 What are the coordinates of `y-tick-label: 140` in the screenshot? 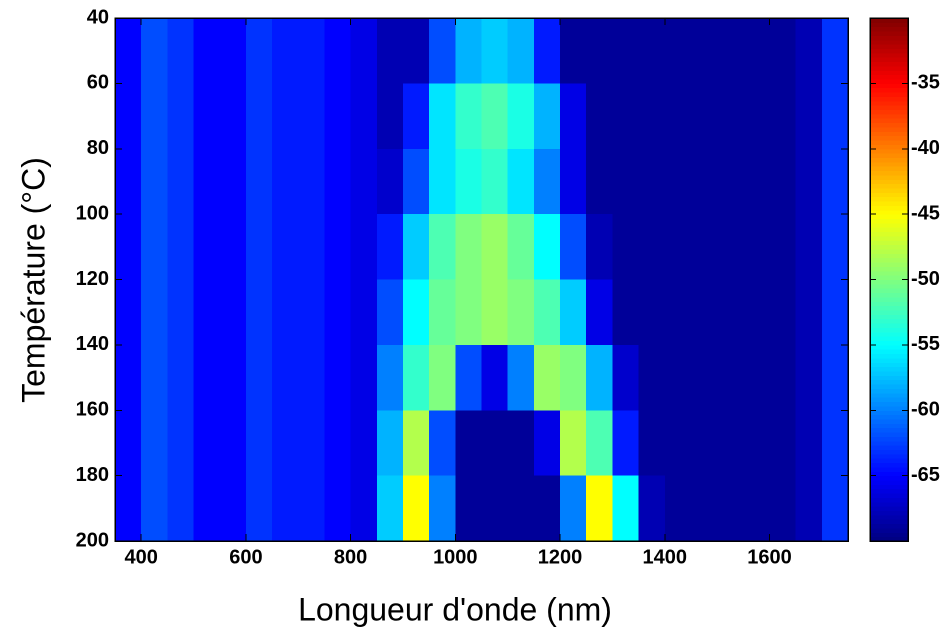 It's located at (92, 344).